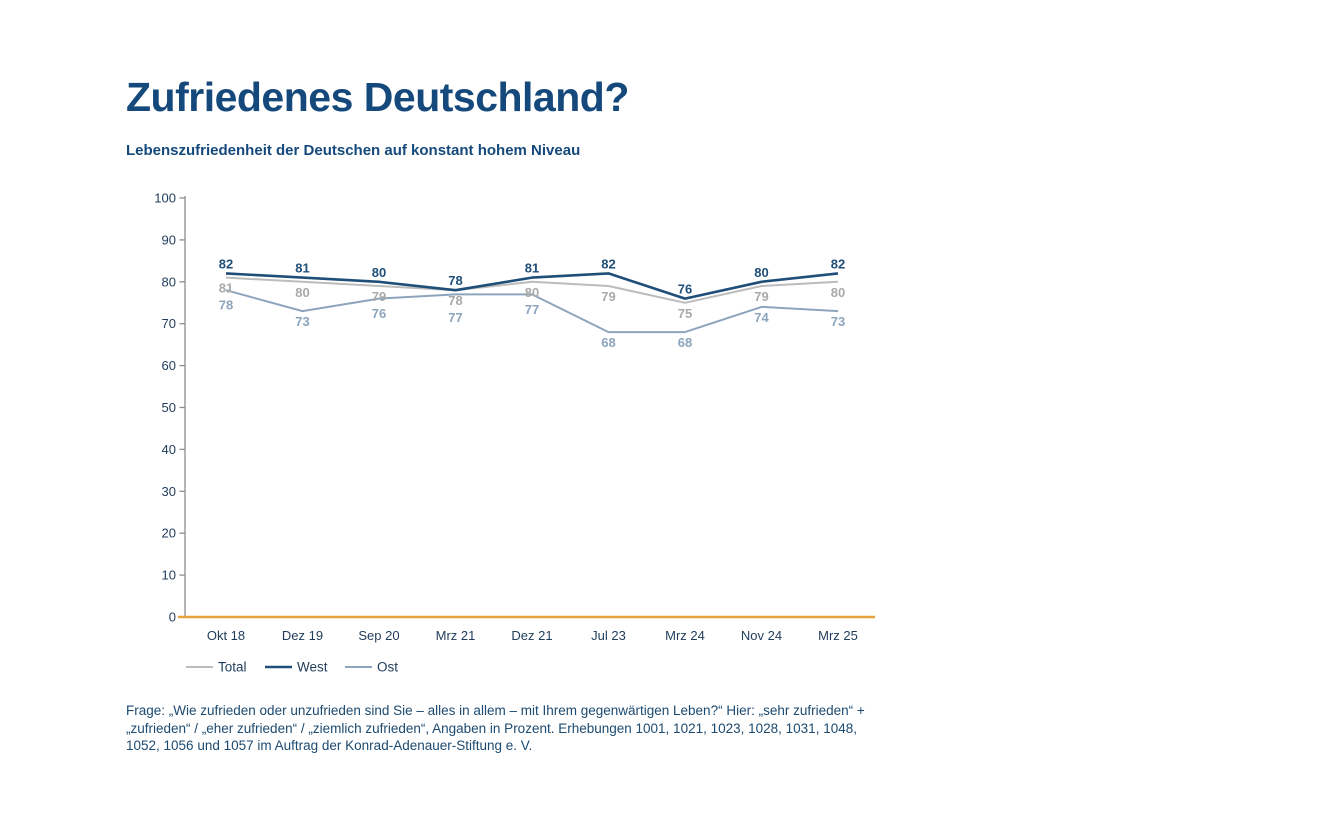 The width and height of the screenshot is (1320, 838). What do you see at coordinates (169, 491) in the screenshot?
I see `y-axis-label: 30` at bounding box center [169, 491].